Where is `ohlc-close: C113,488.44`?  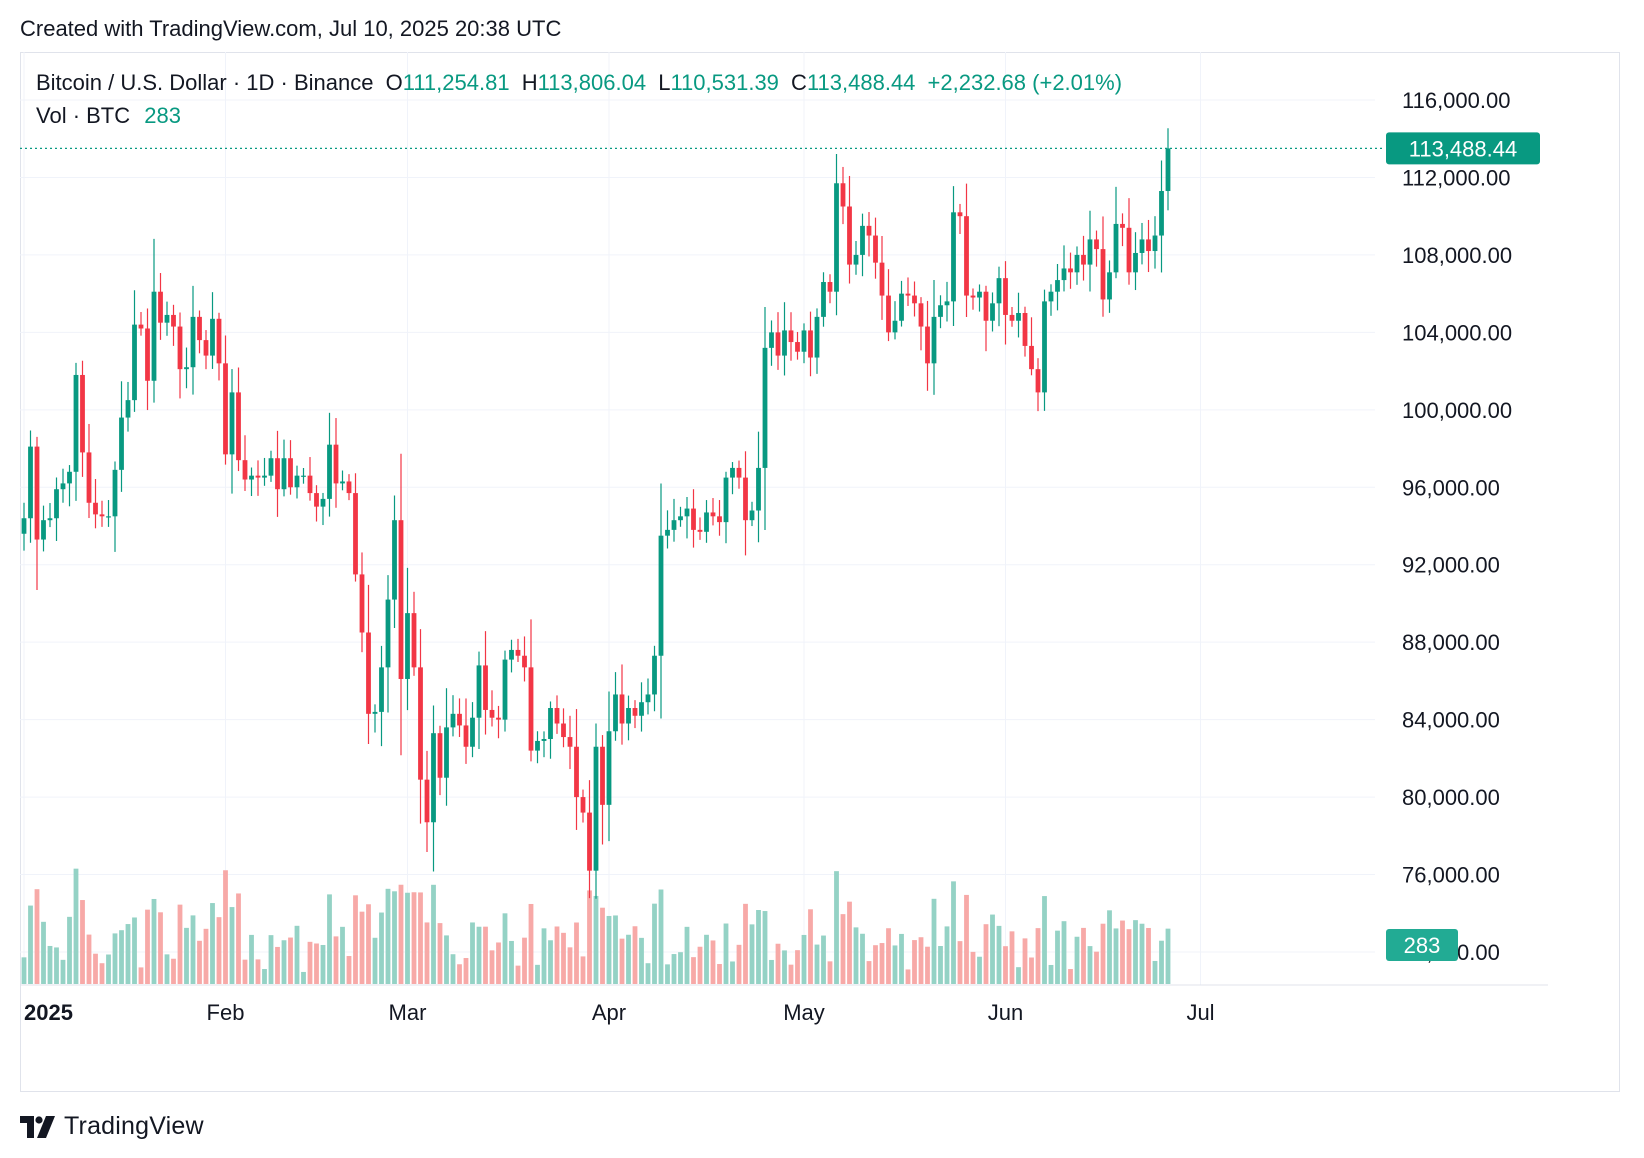 ohlc-close: C113,488.44 is located at coordinates (853, 82).